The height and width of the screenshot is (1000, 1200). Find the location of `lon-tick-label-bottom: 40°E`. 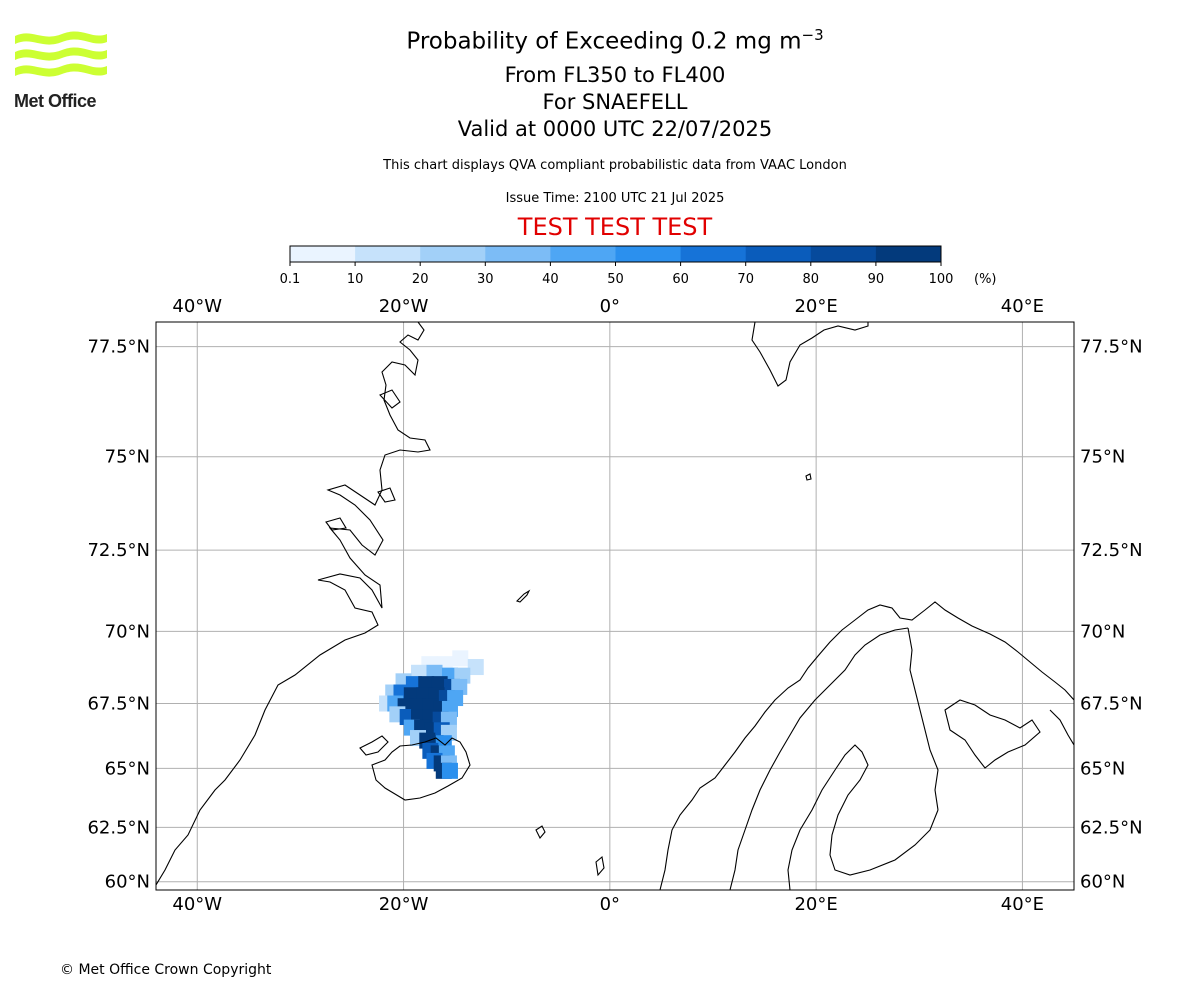

lon-tick-label-bottom: 40°E is located at coordinates (1022, 902).